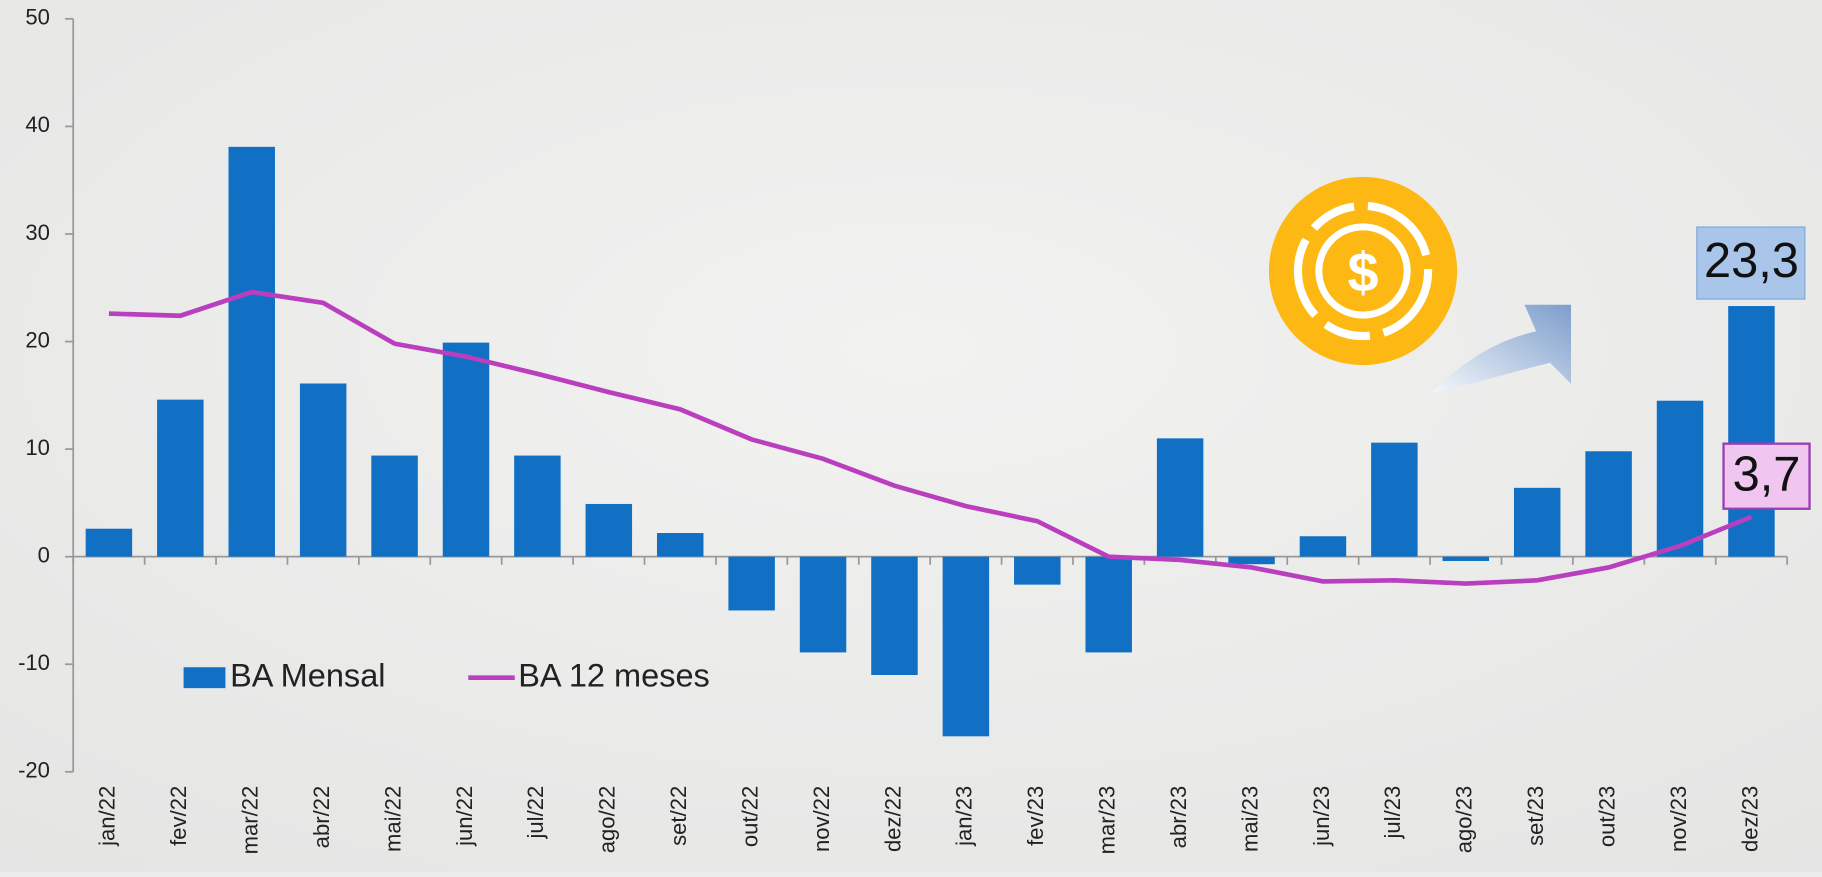 The width and height of the screenshot is (1822, 877). What do you see at coordinates (1392, 813) in the screenshot?
I see `x-tick-label: jul/23` at bounding box center [1392, 813].